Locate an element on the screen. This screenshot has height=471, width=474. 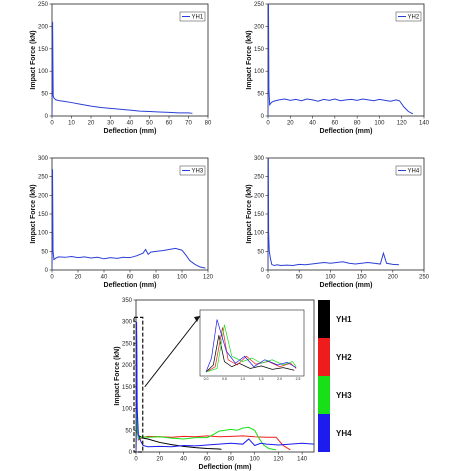
legend-label: YH3 is located at coordinates (198, 172).